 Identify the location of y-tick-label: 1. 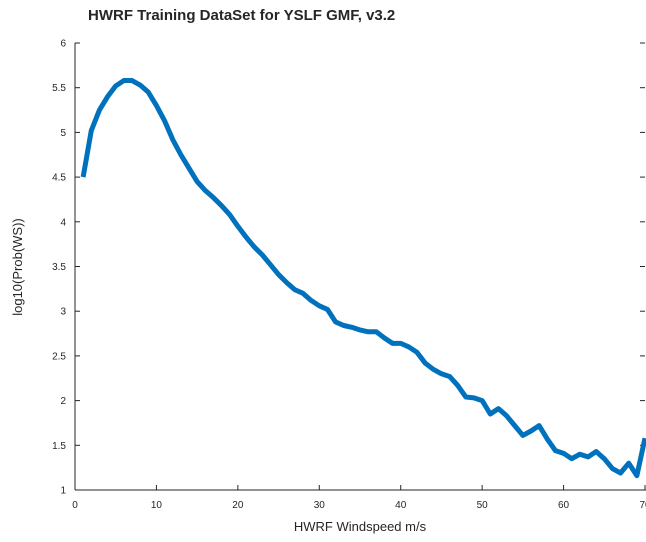
(63, 491).